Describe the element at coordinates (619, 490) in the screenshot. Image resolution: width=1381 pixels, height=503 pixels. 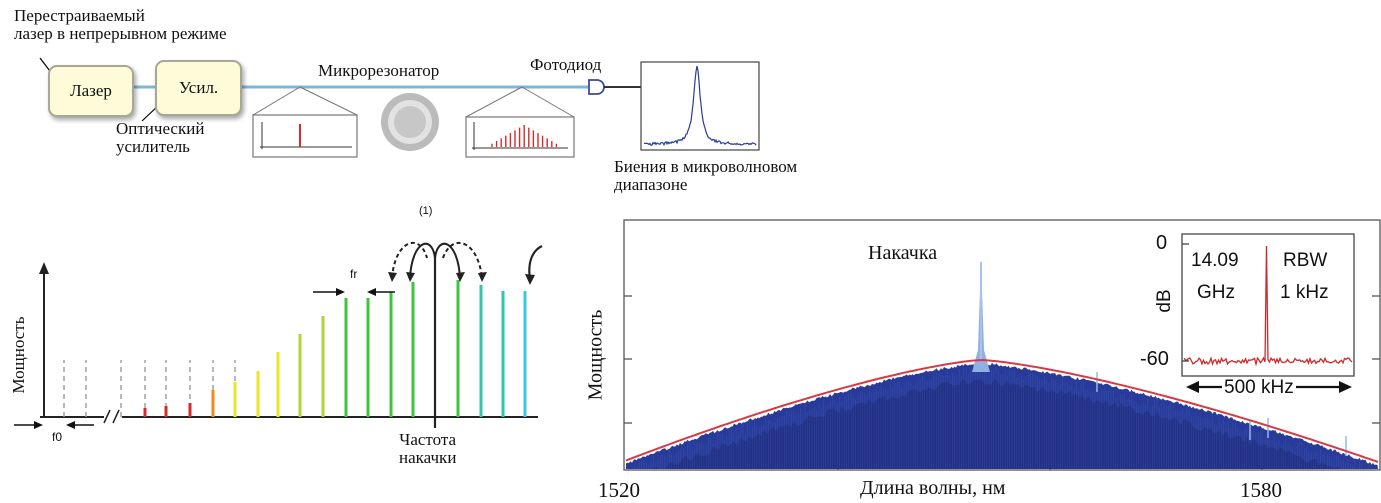
I see `x-tick-1520: 1520` at that location.